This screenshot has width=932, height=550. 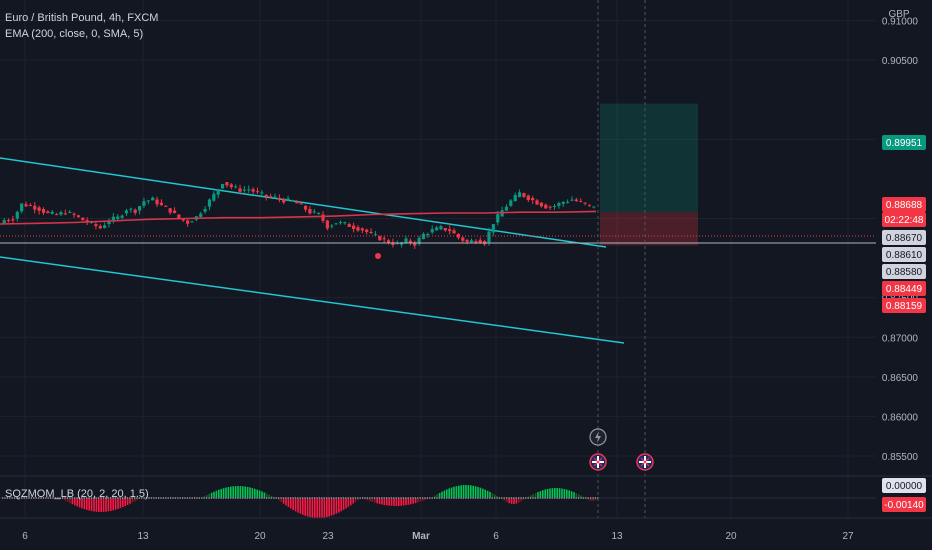 What do you see at coordinates (82, 18) in the screenshot?
I see `symbol-title: Euro / British Pound, 4h, FXCM` at bounding box center [82, 18].